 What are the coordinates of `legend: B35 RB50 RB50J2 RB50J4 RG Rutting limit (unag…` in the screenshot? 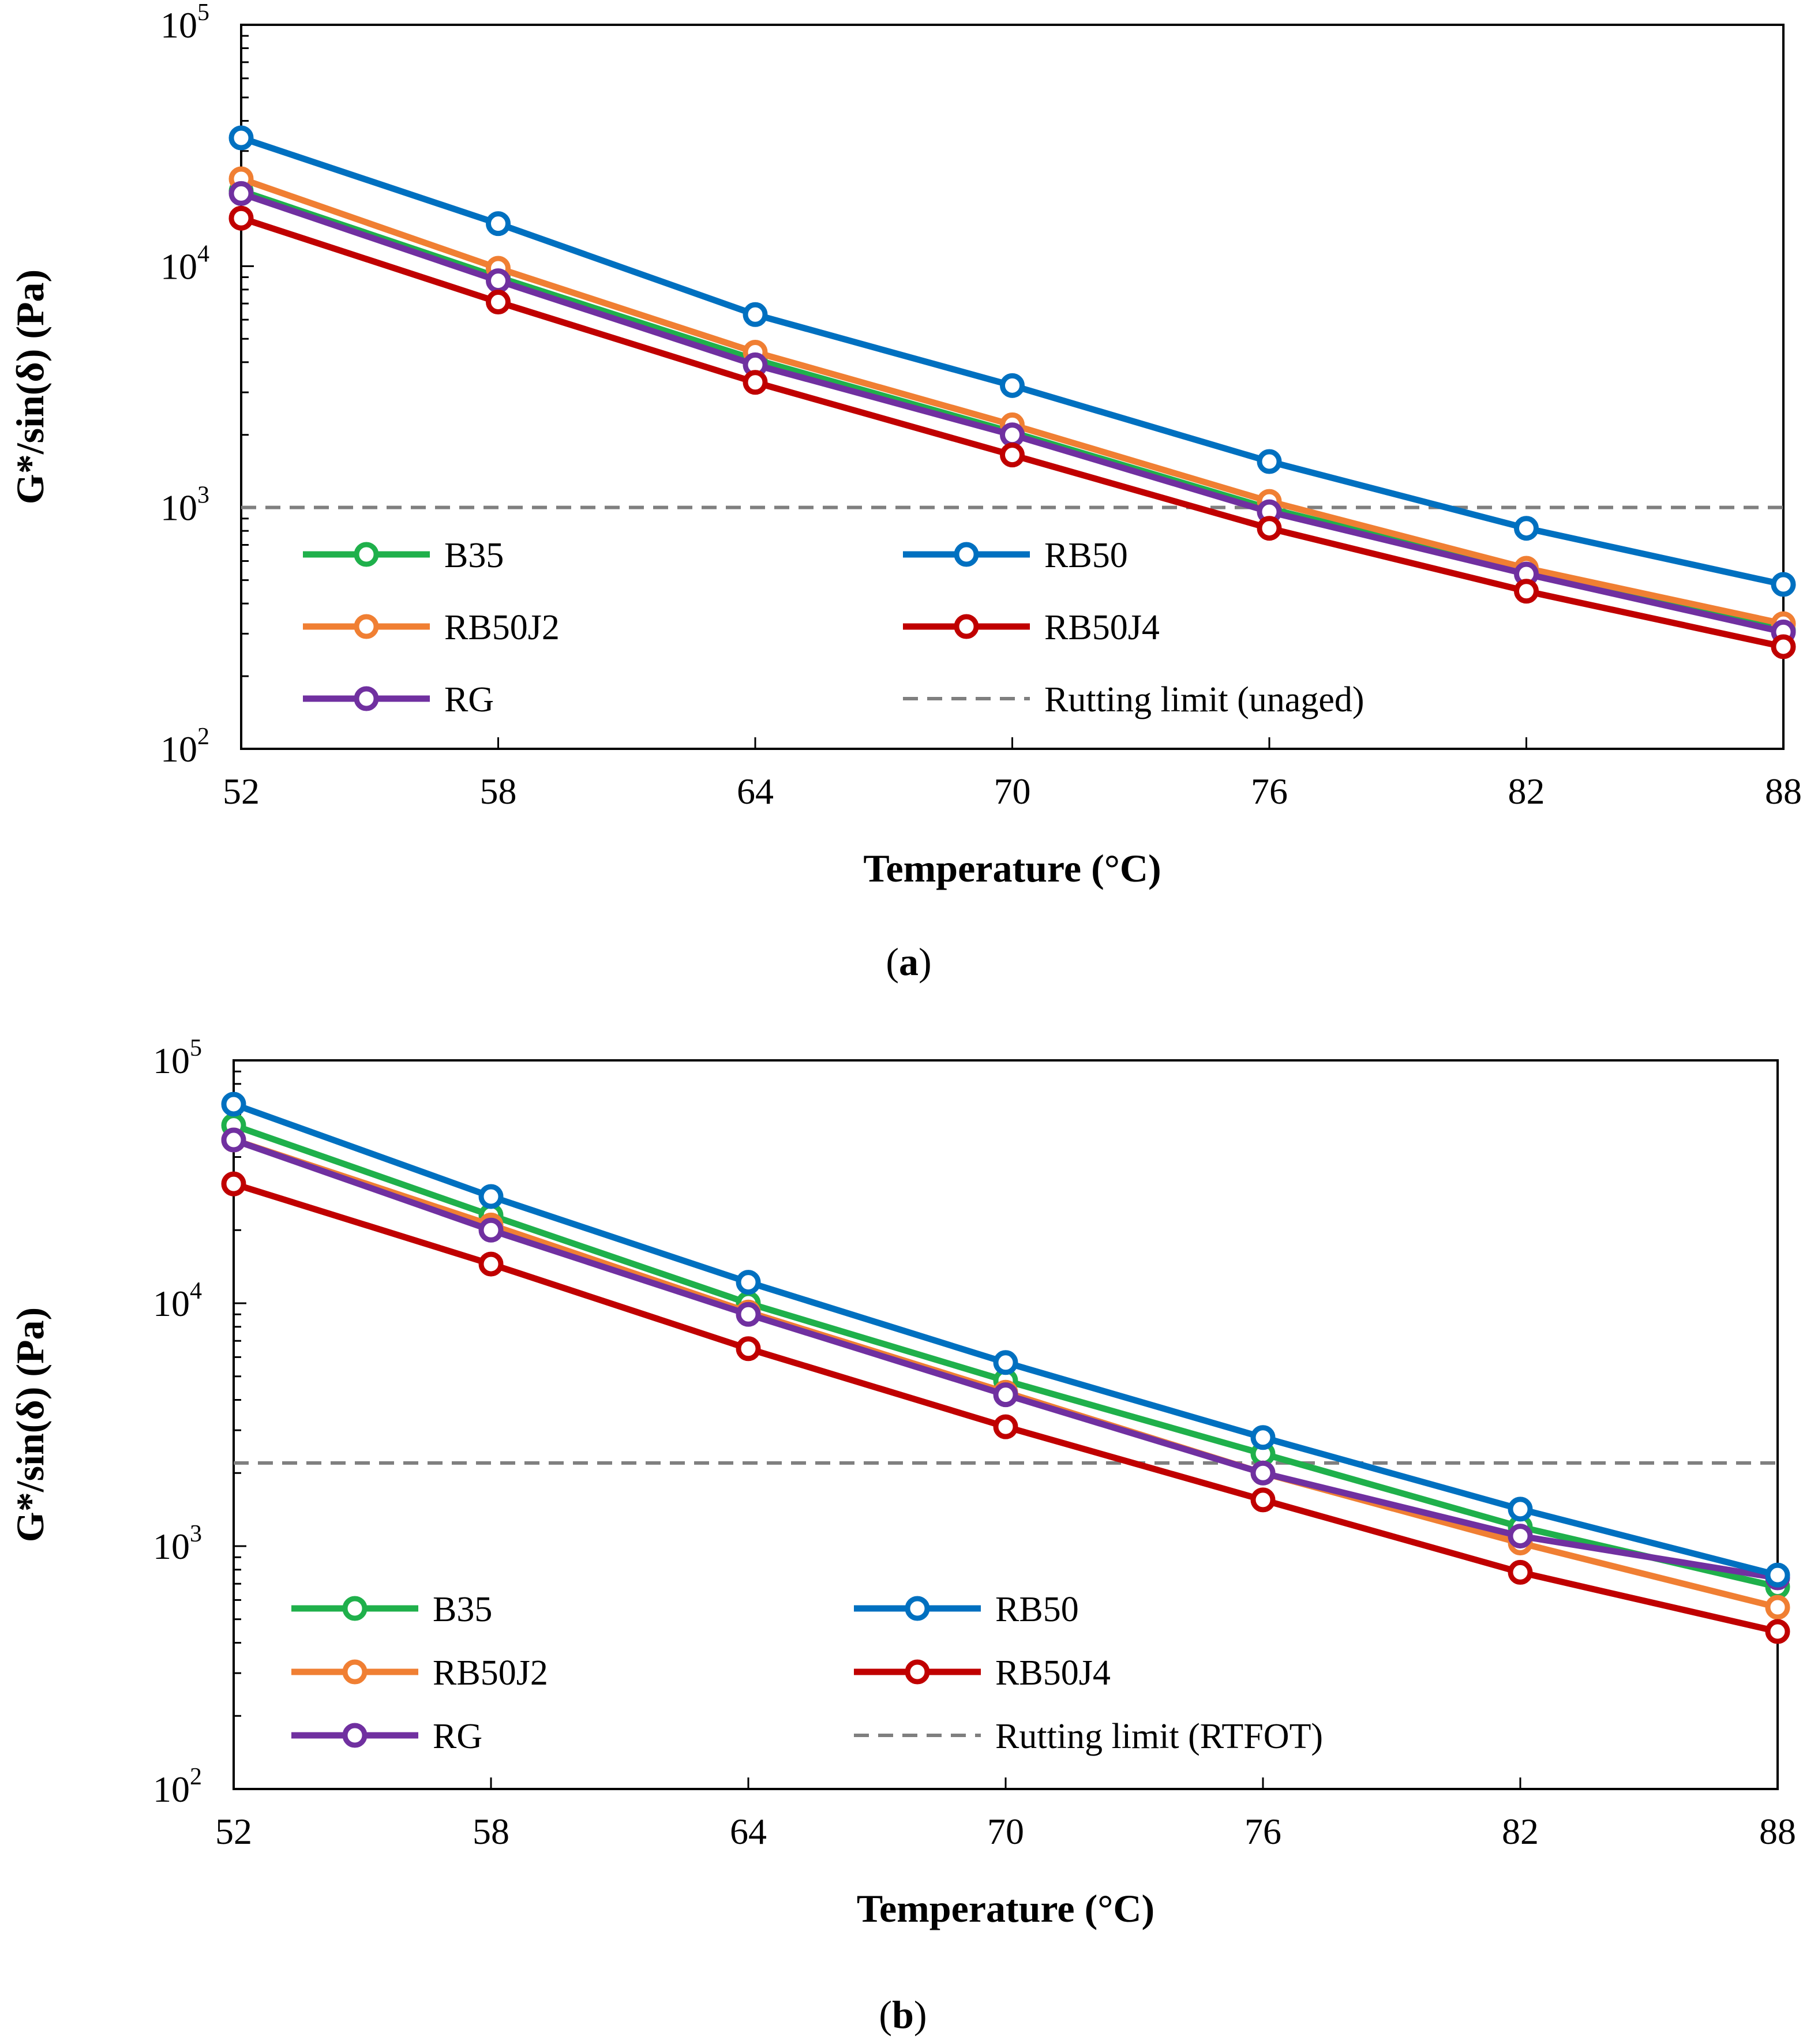 It's located at (834, 627).